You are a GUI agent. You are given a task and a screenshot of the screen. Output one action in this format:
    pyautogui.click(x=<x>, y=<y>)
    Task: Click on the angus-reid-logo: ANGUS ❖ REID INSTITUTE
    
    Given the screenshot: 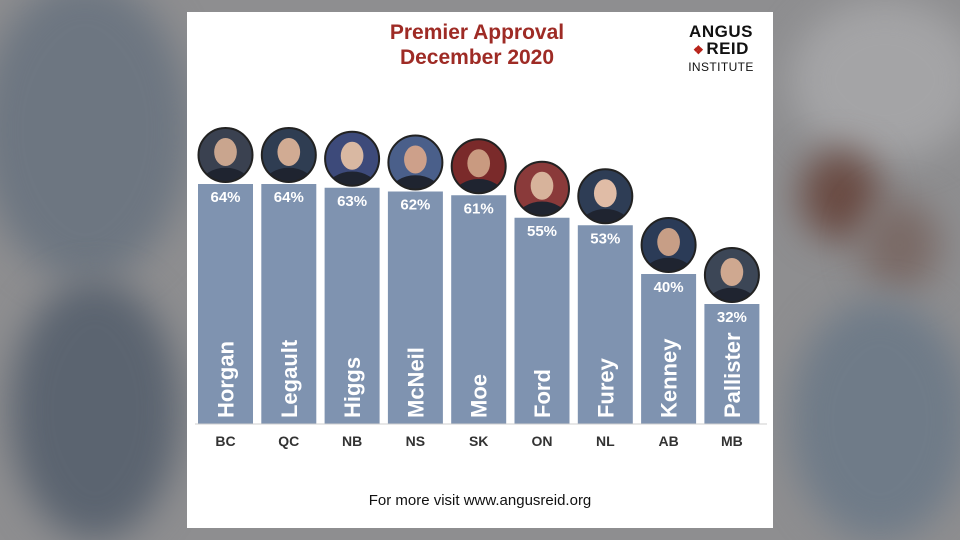 What is the action you would take?
    pyautogui.click(x=721, y=49)
    